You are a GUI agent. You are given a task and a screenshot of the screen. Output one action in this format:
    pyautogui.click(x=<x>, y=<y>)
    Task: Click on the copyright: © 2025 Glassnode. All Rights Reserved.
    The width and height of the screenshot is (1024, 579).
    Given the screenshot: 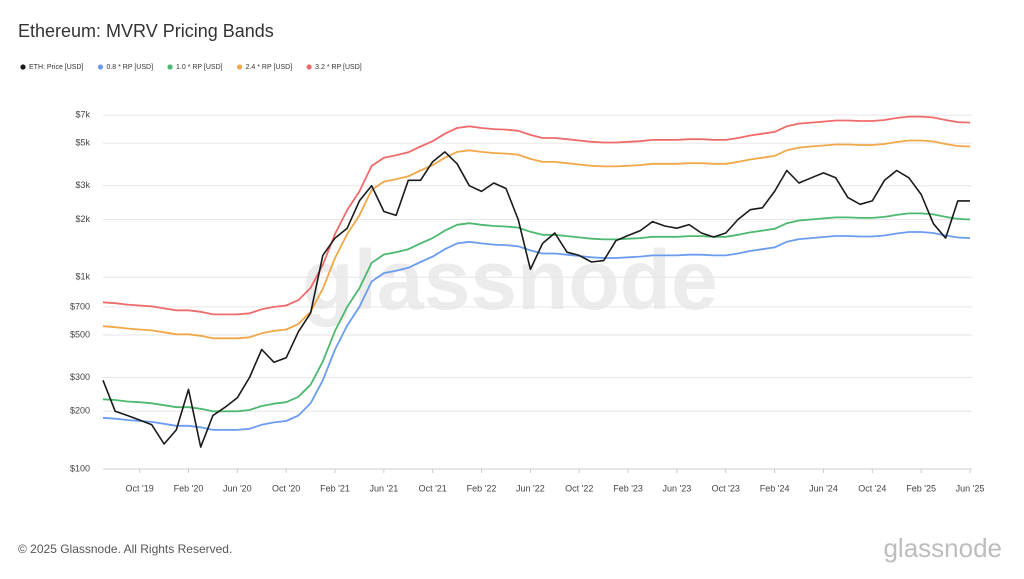 What is the action you would take?
    pyautogui.click(x=125, y=549)
    